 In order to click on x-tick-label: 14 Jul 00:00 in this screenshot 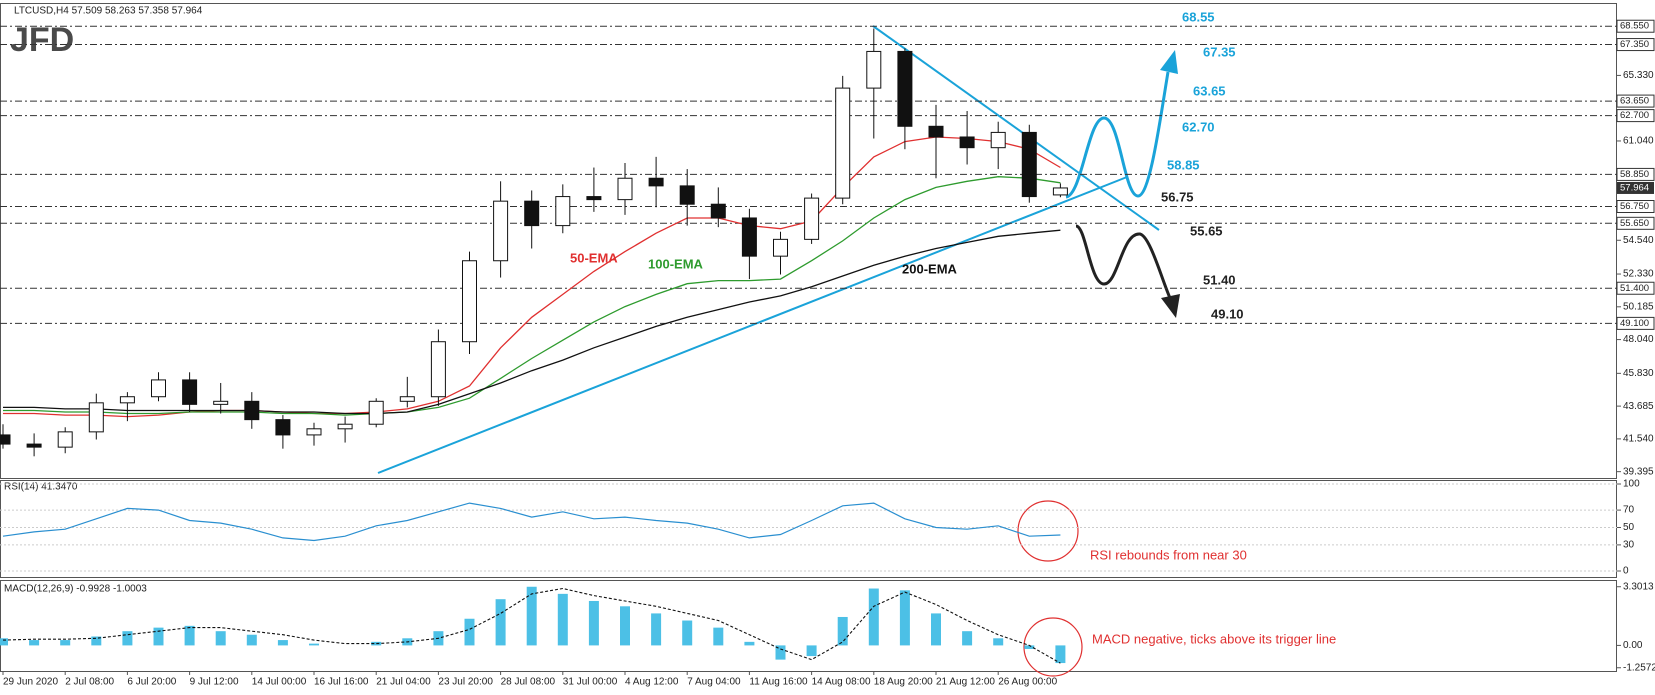, I will do `click(279, 682)`.